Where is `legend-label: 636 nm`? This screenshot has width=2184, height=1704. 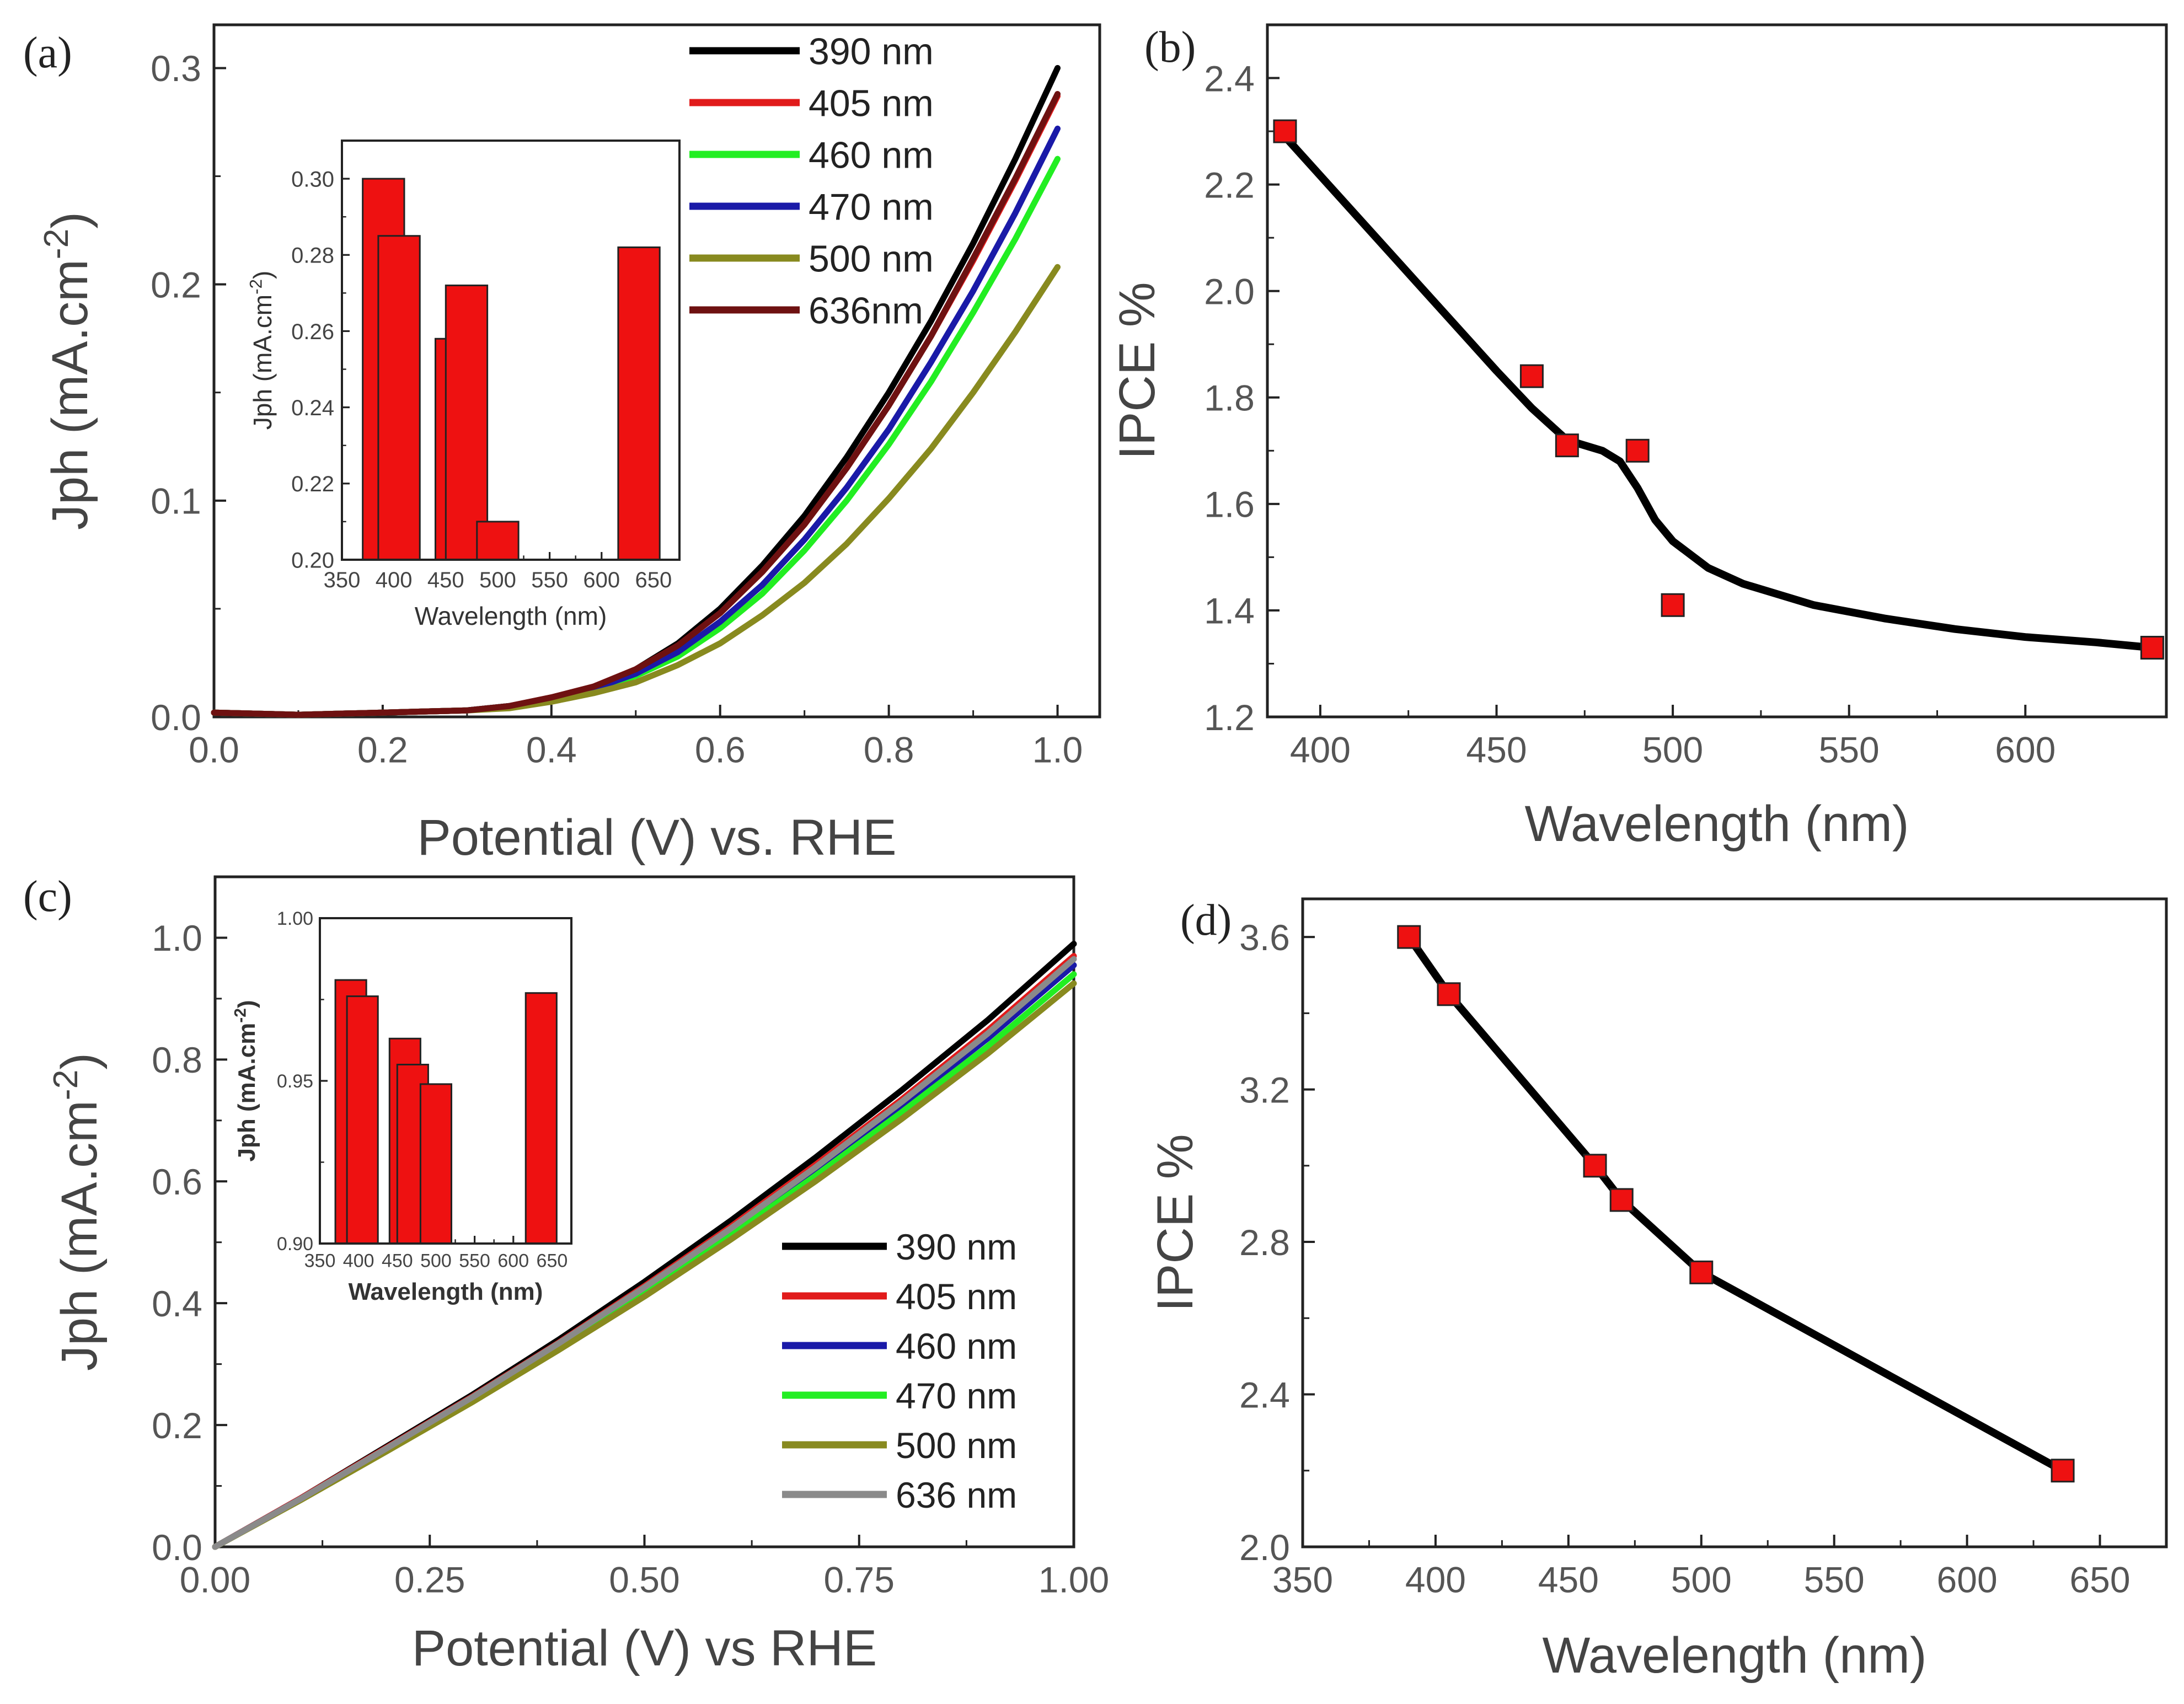
legend-label: 636 nm is located at coordinates (956, 1495).